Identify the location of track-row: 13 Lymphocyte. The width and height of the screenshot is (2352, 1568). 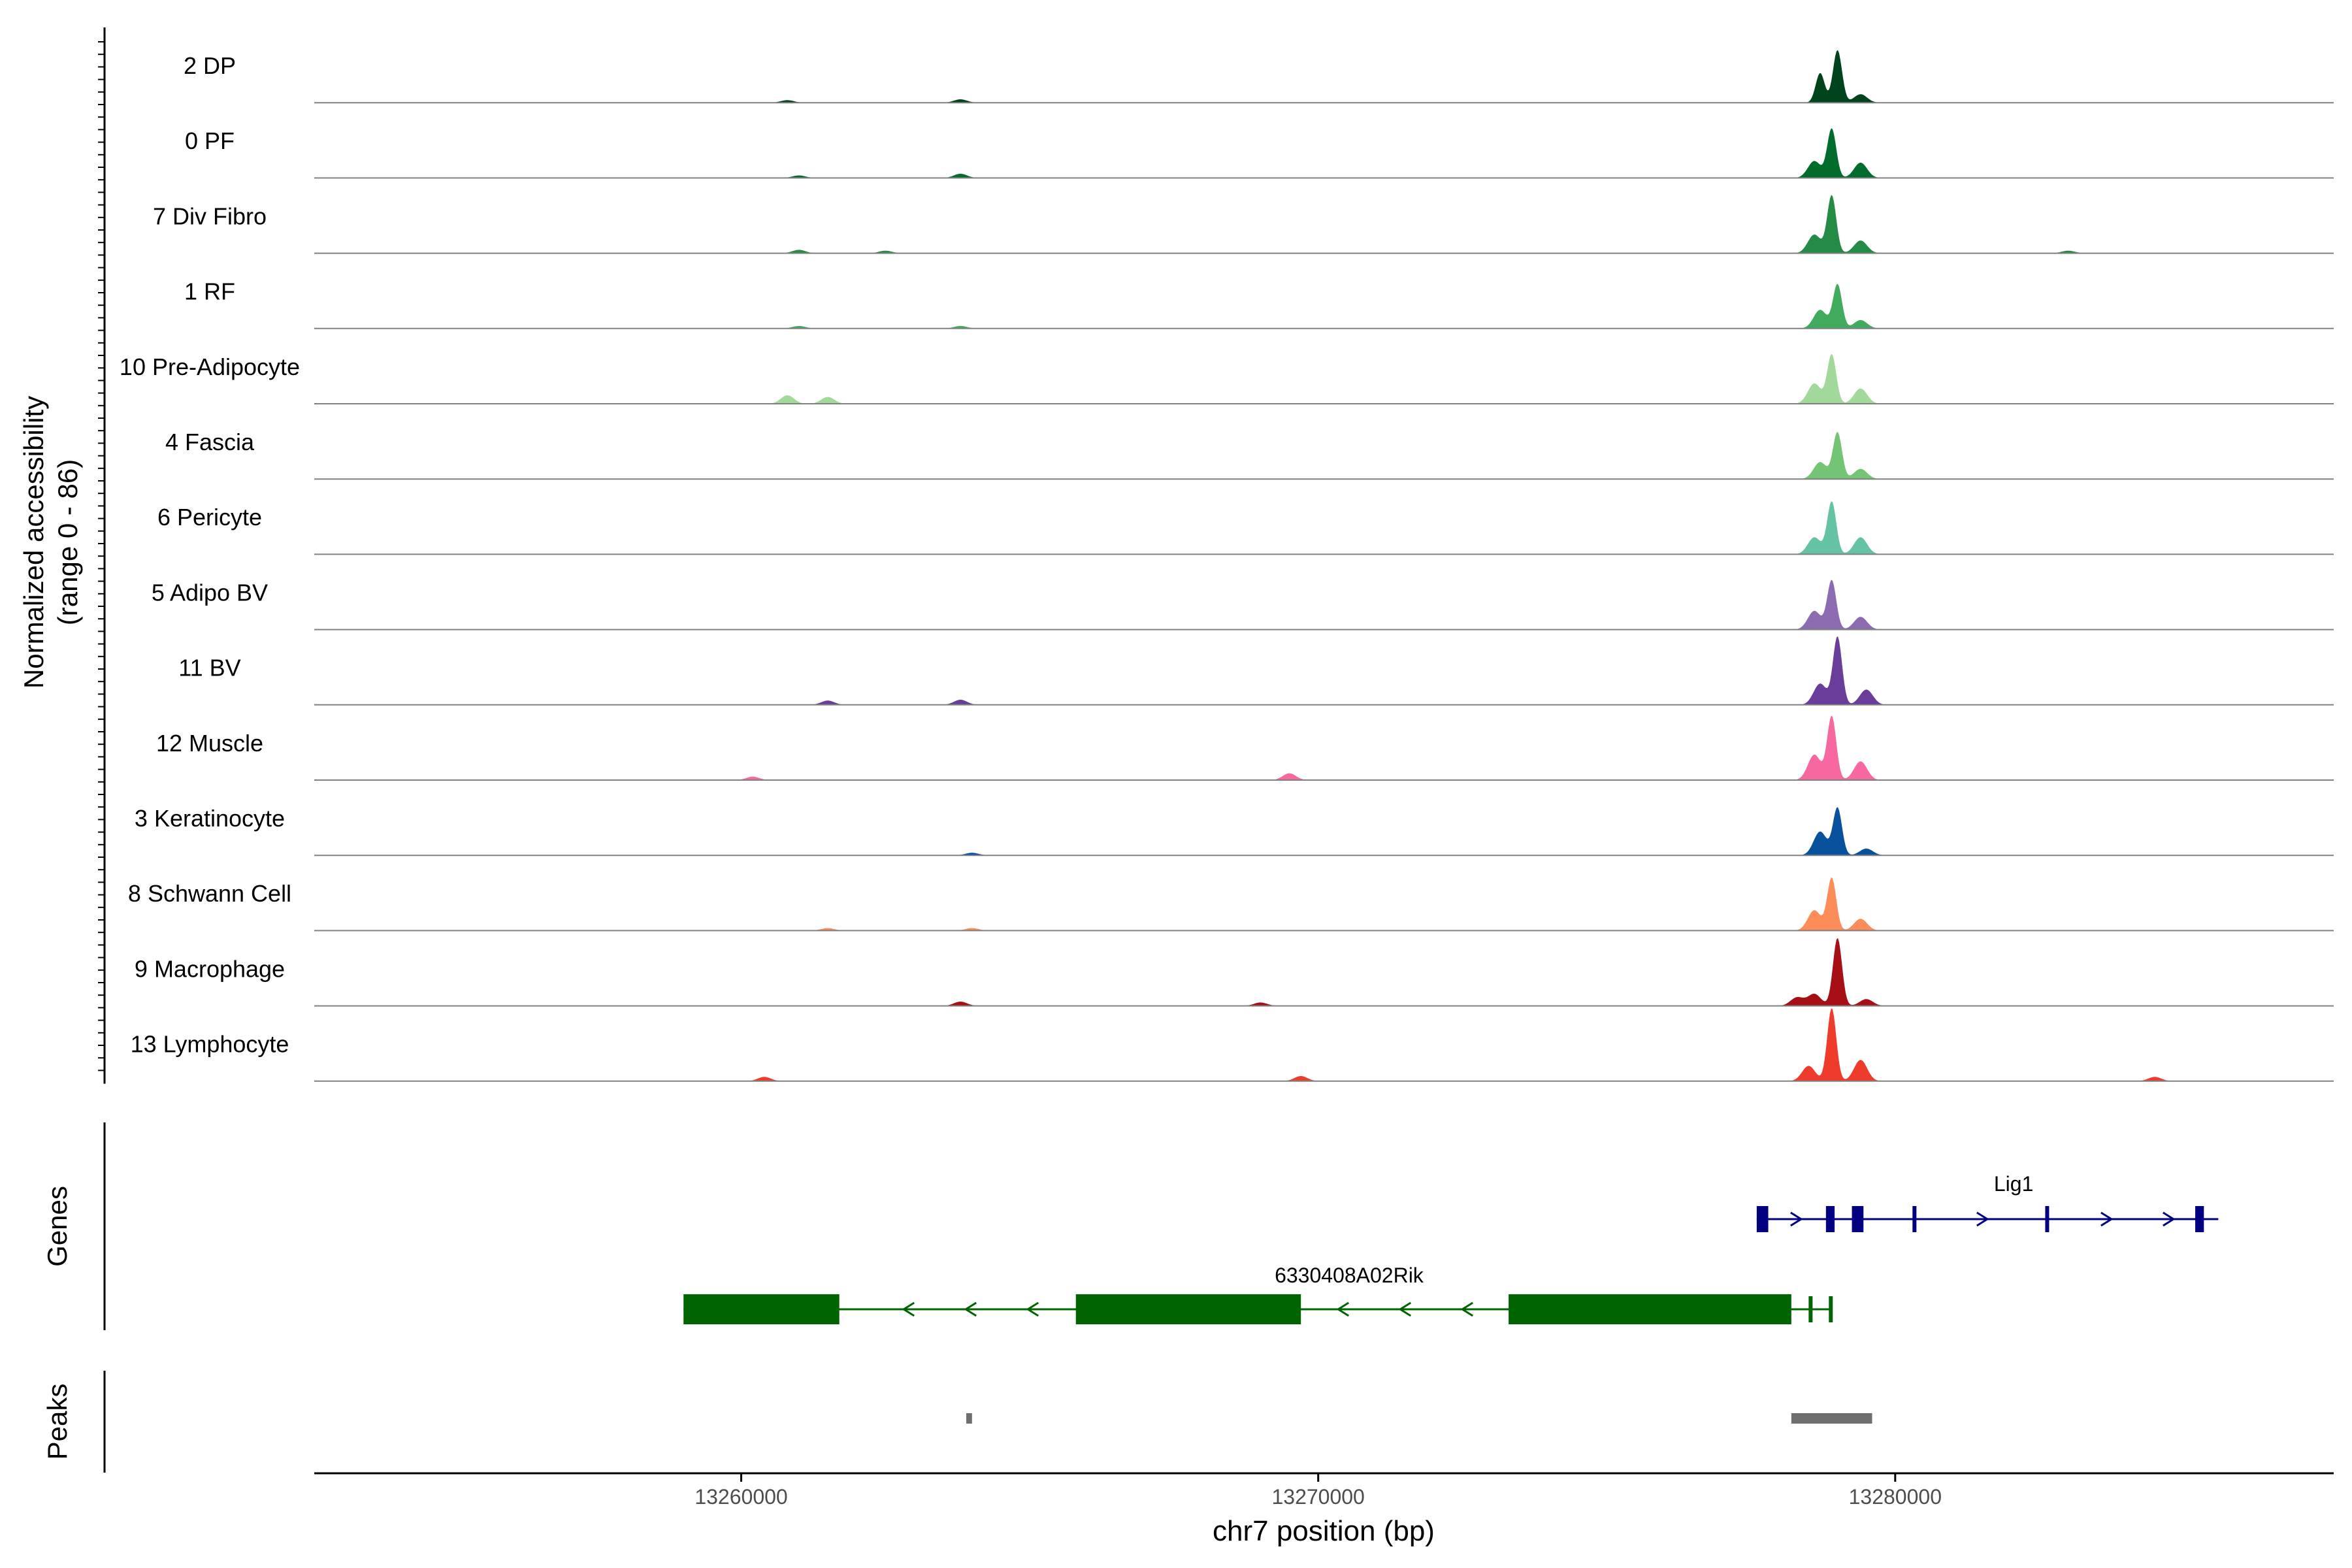
(1232, 1045).